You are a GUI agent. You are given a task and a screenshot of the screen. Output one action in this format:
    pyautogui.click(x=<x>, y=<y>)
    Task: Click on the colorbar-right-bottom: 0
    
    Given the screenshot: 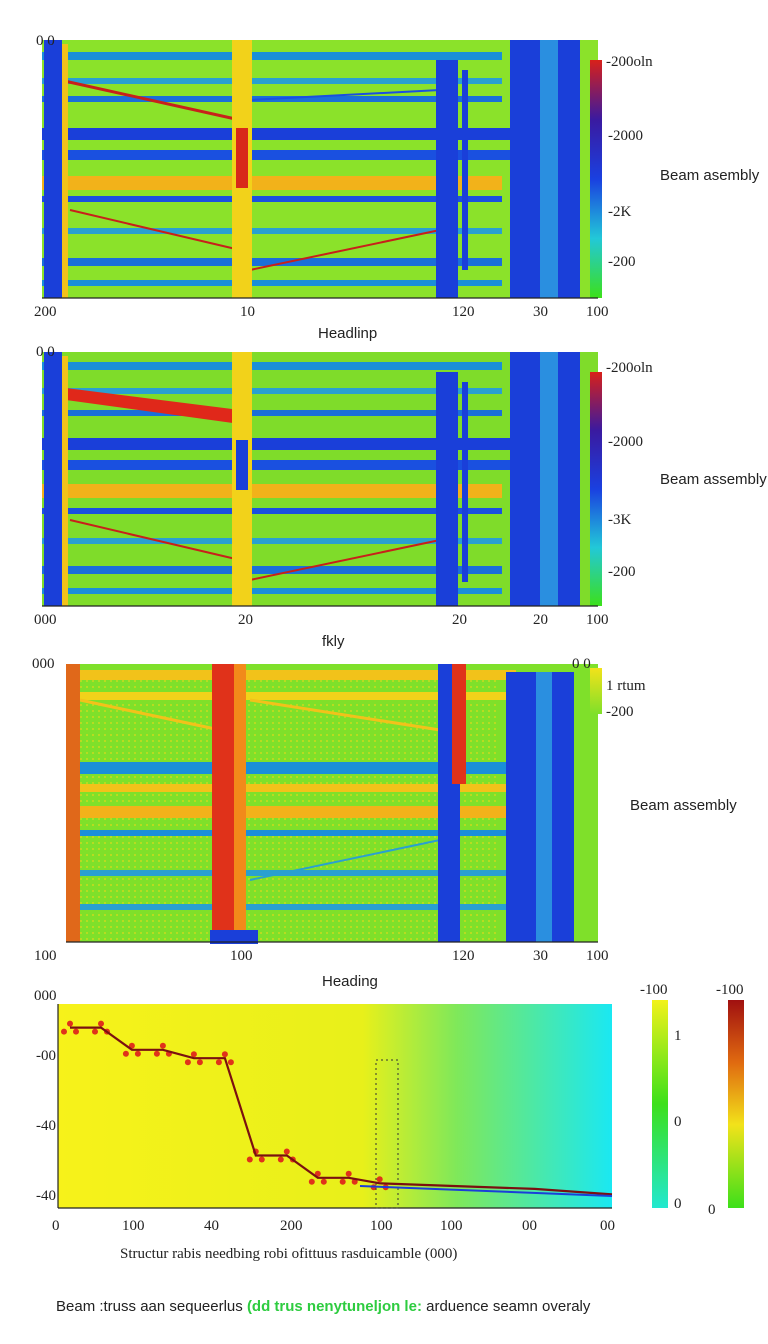 What is the action you would take?
    pyautogui.click(x=712, y=1210)
    